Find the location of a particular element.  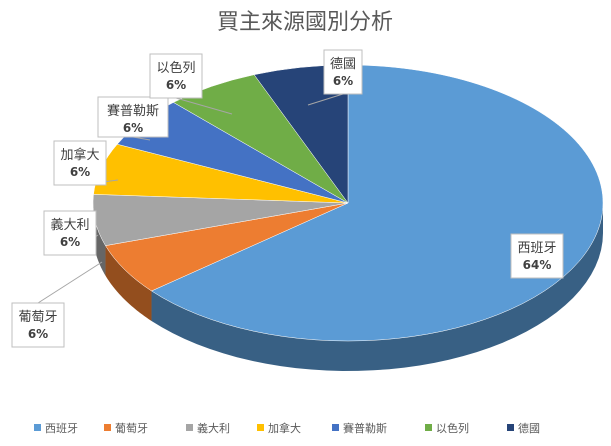

legend-label: 義大利 is located at coordinates (213, 428).